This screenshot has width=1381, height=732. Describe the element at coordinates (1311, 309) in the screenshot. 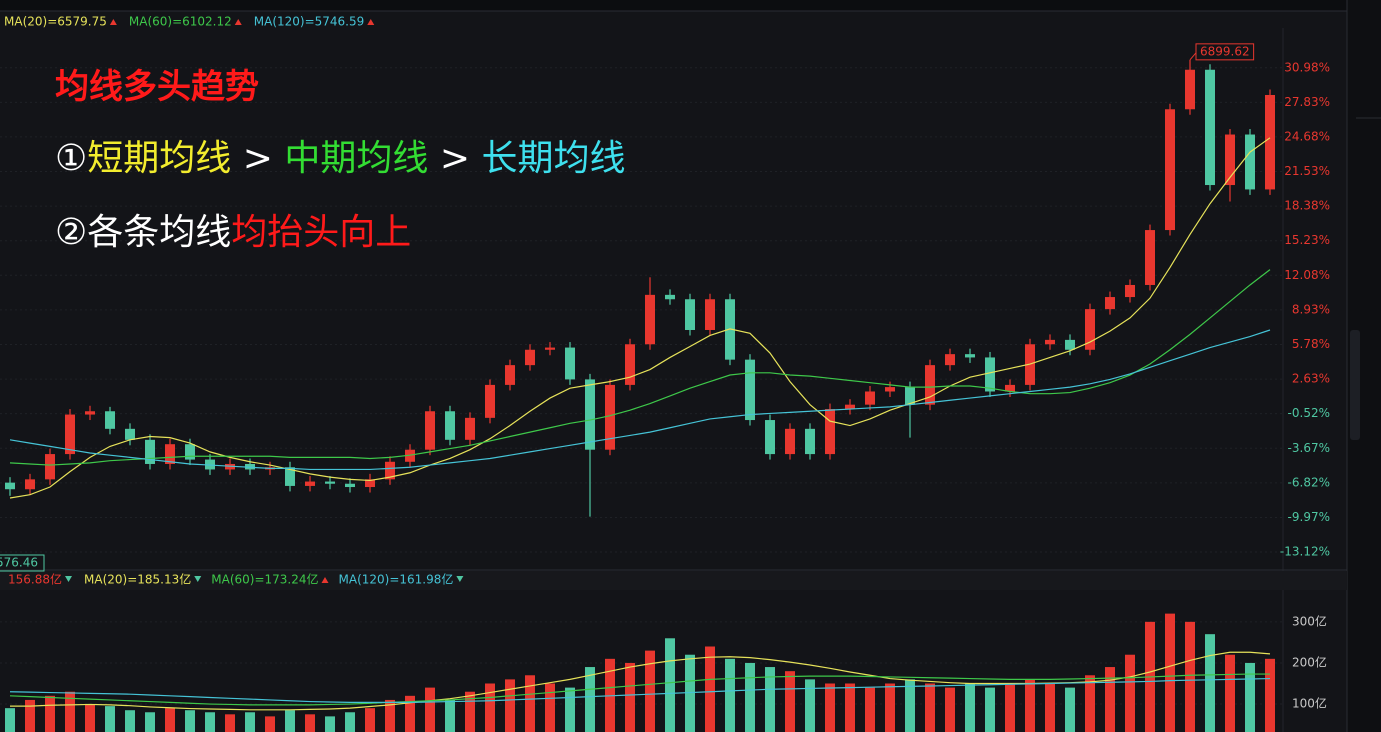

I see `y-tick-label: 8.93%` at that location.